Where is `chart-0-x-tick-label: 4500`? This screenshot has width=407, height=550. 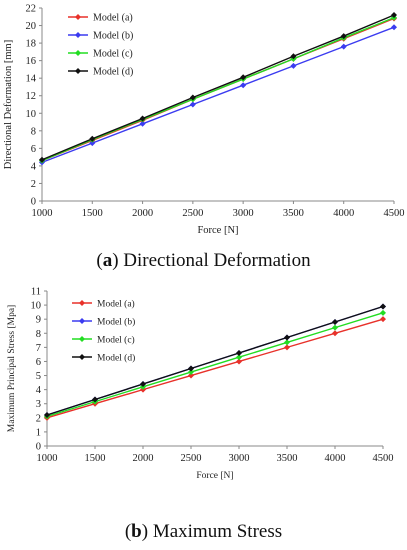
chart-0-x-tick-label: 4500 is located at coordinates (394, 213).